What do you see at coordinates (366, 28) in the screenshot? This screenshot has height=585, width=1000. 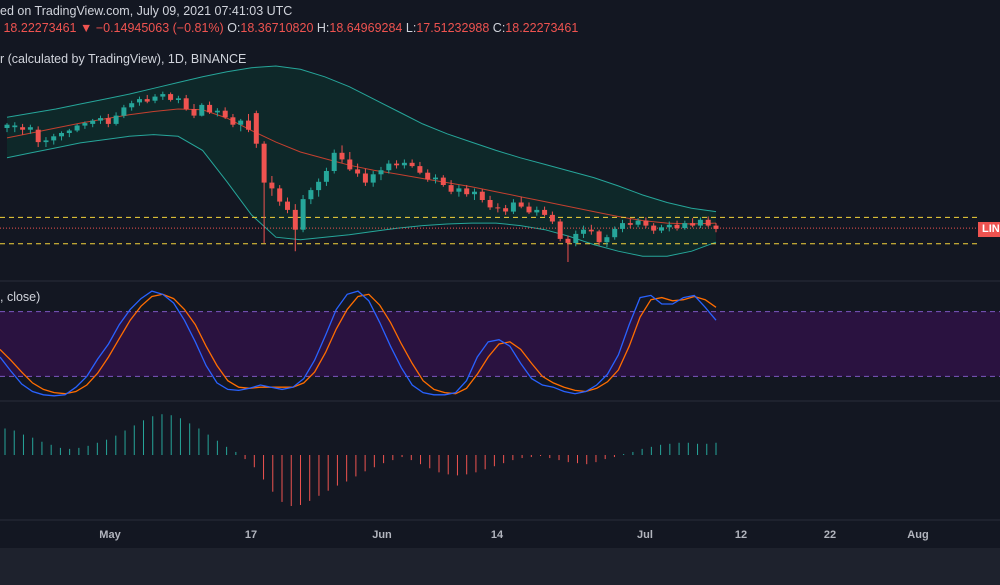 I see `high-value: 18.64969284` at bounding box center [366, 28].